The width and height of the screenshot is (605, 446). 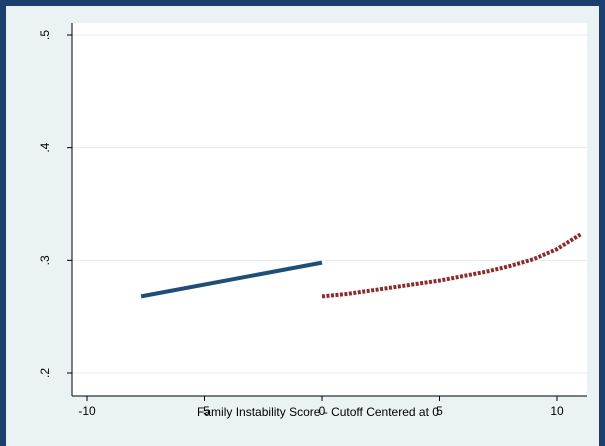 What do you see at coordinates (45, 373) in the screenshot?
I see `y-tick-label: .2` at bounding box center [45, 373].